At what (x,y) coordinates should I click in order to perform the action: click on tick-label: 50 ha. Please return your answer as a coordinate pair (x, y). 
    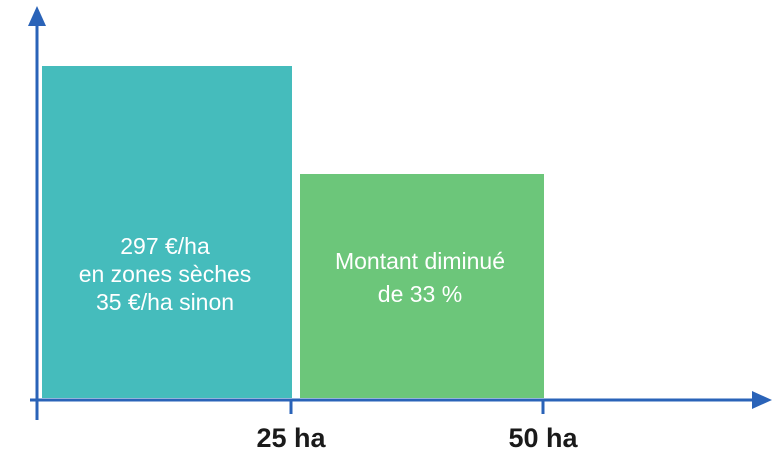
    Looking at the image, I should click on (543, 438).